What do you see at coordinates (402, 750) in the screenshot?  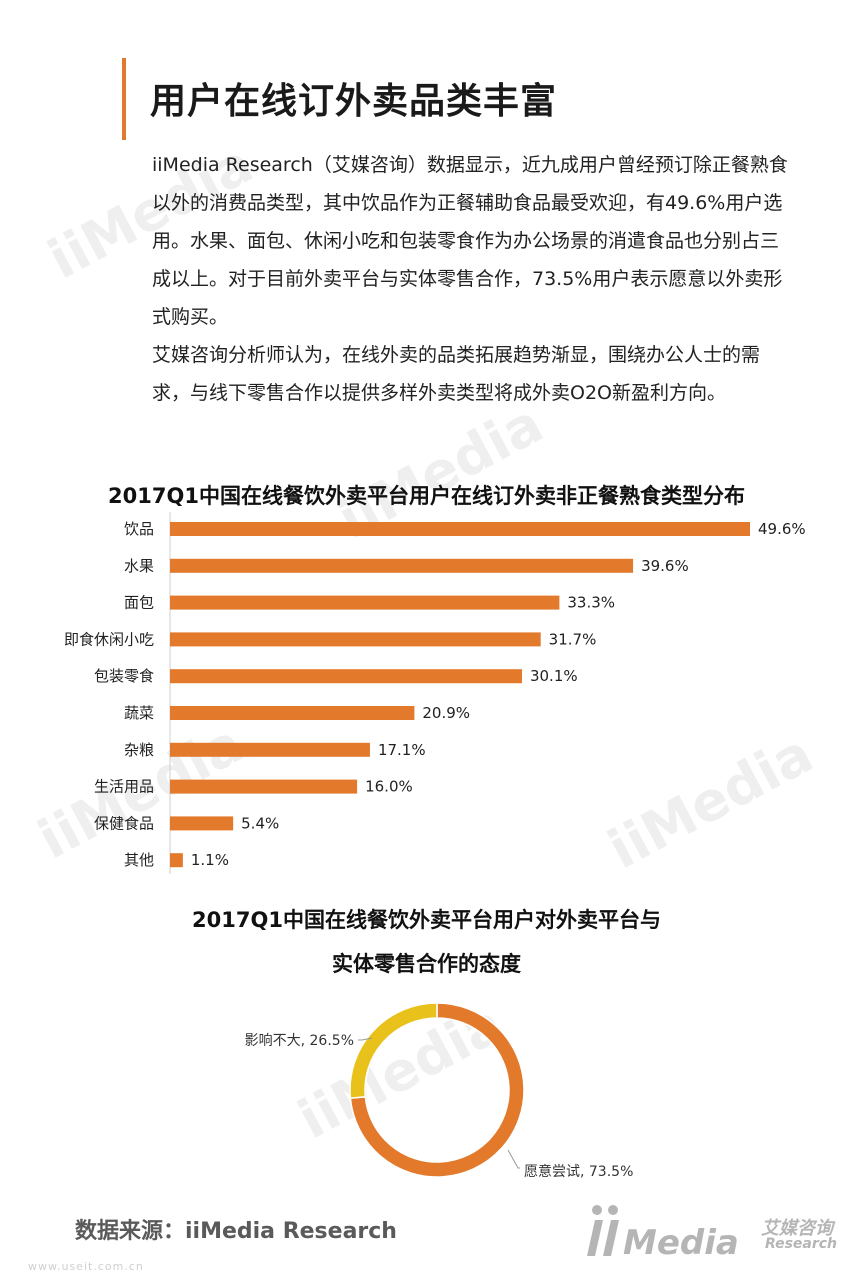 I see `value-label: 17.1%` at bounding box center [402, 750].